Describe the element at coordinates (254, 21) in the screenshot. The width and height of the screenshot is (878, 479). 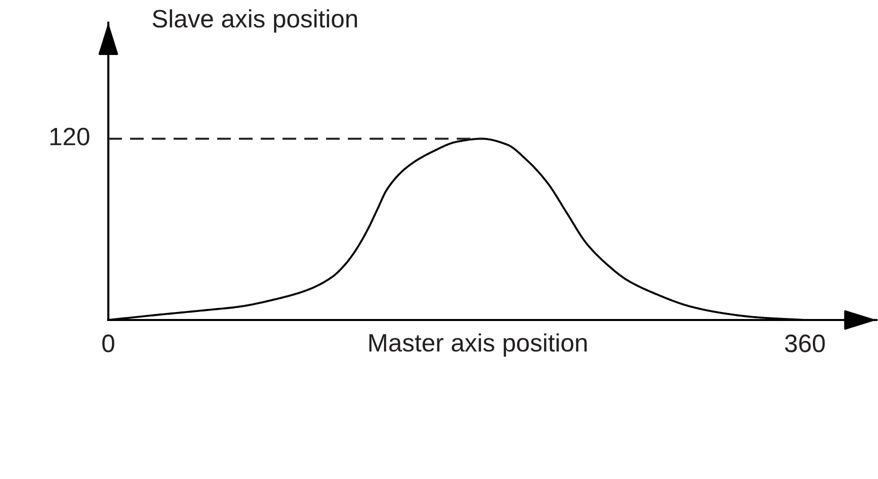
I see `y-axis-title: Slave axis position` at that location.